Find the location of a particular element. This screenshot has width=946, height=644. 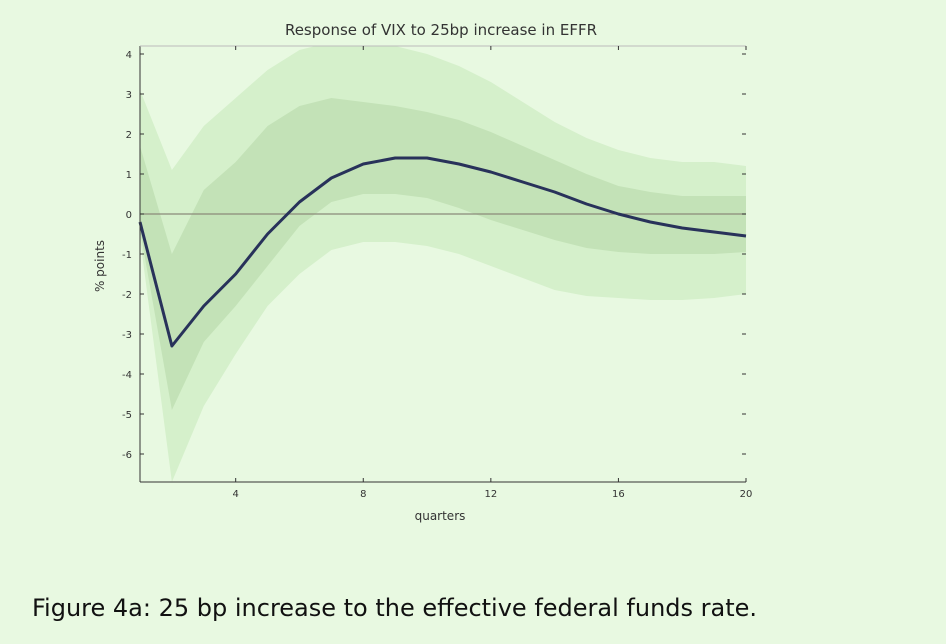

x-tick-label: 8 is located at coordinates (363, 494).